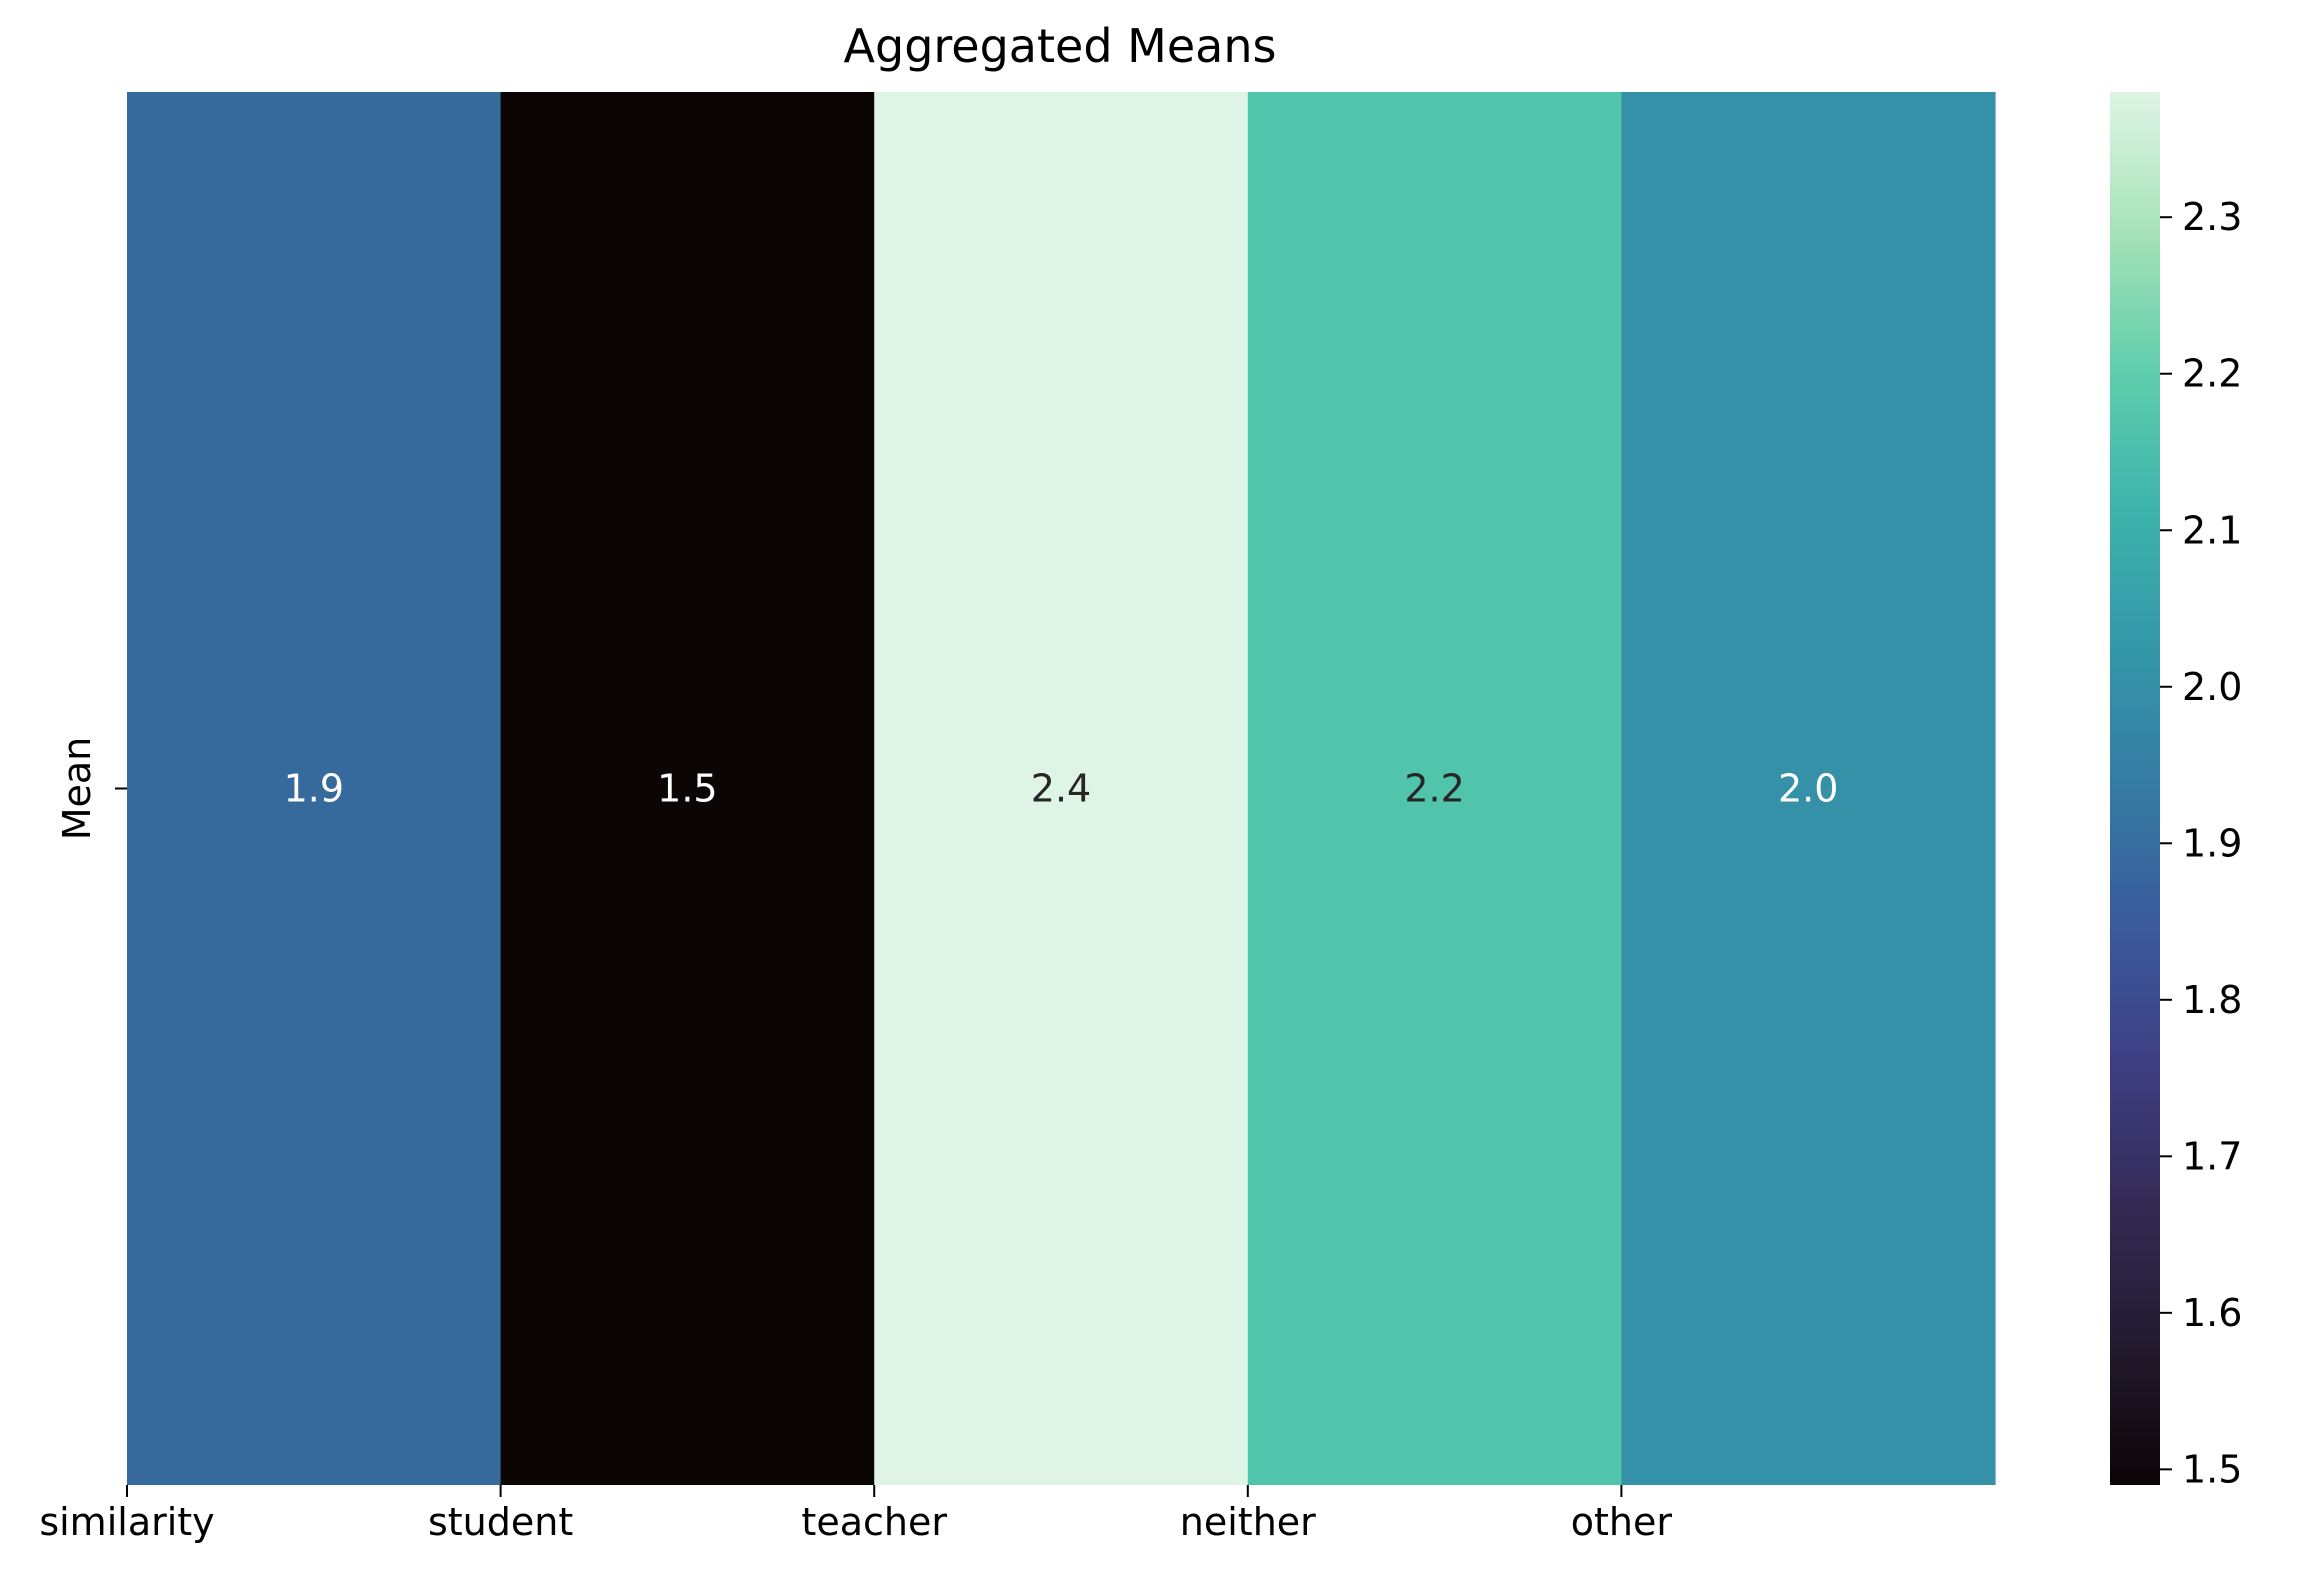 The height and width of the screenshot is (1580, 2297). What do you see at coordinates (874, 1522) in the screenshot?
I see `x-tick-label-teacher: teacher` at bounding box center [874, 1522].